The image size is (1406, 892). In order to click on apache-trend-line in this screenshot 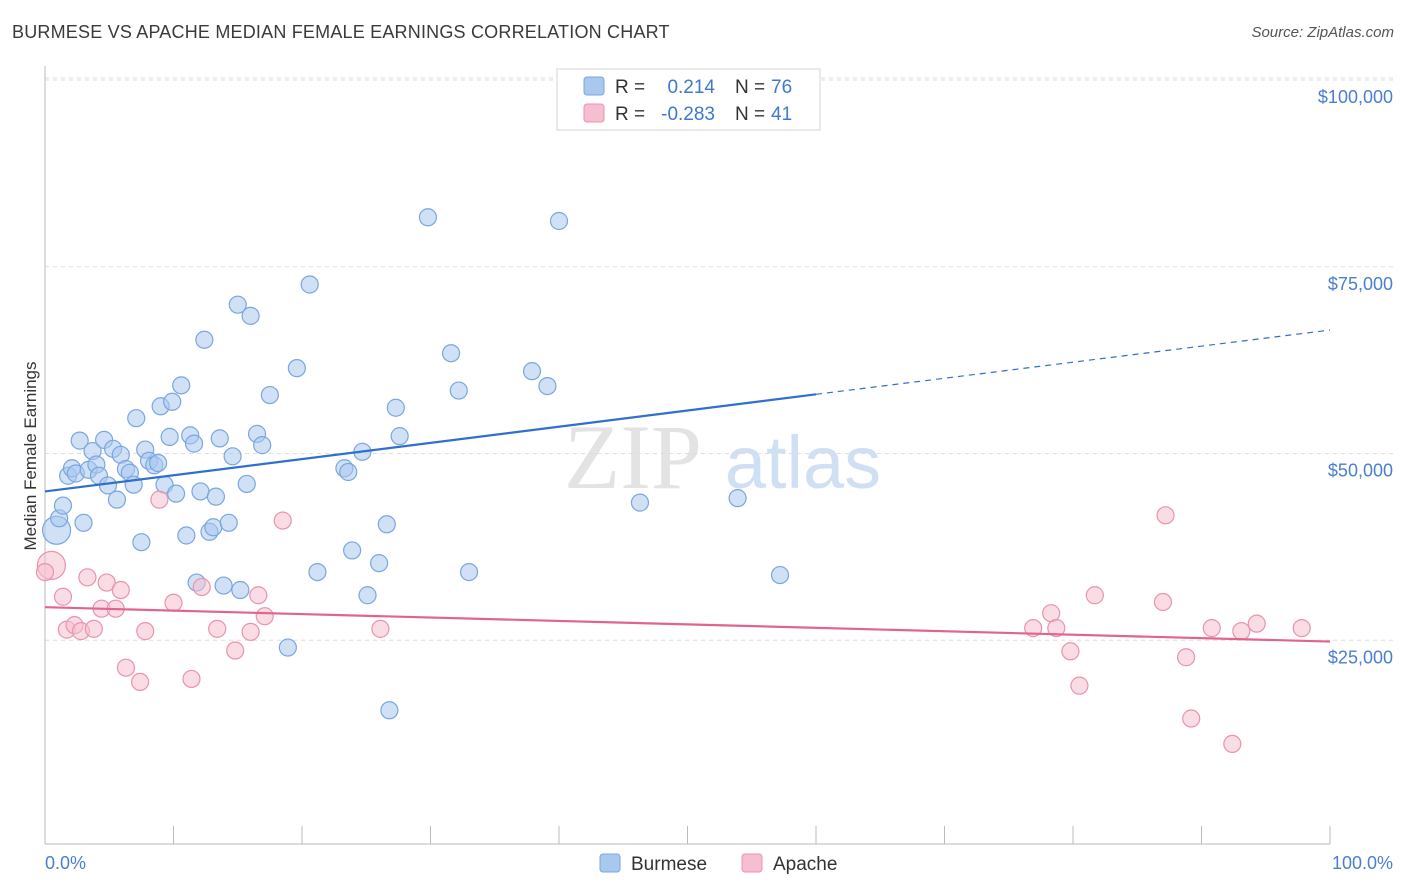, I will do `click(687, 624)`.